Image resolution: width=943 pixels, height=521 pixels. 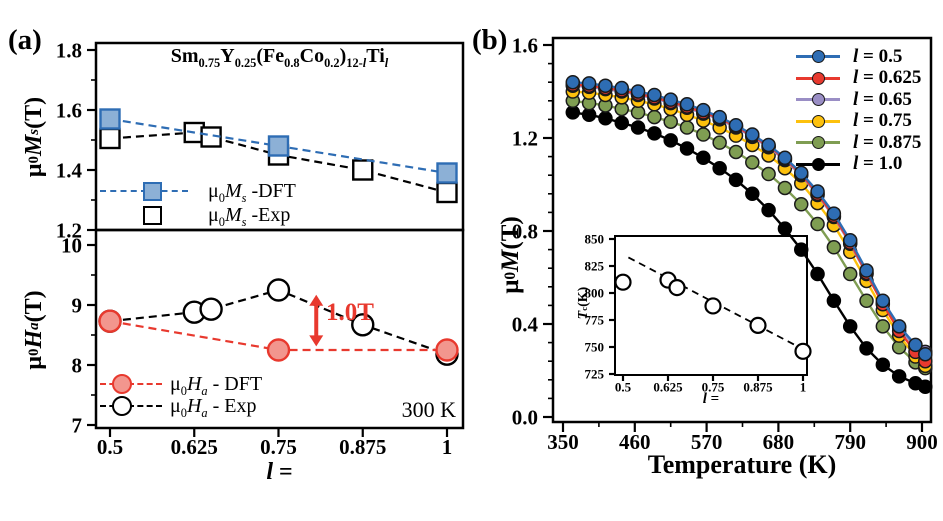 I want to click on legend-row: l = 0.75, so click(x=858, y=121).